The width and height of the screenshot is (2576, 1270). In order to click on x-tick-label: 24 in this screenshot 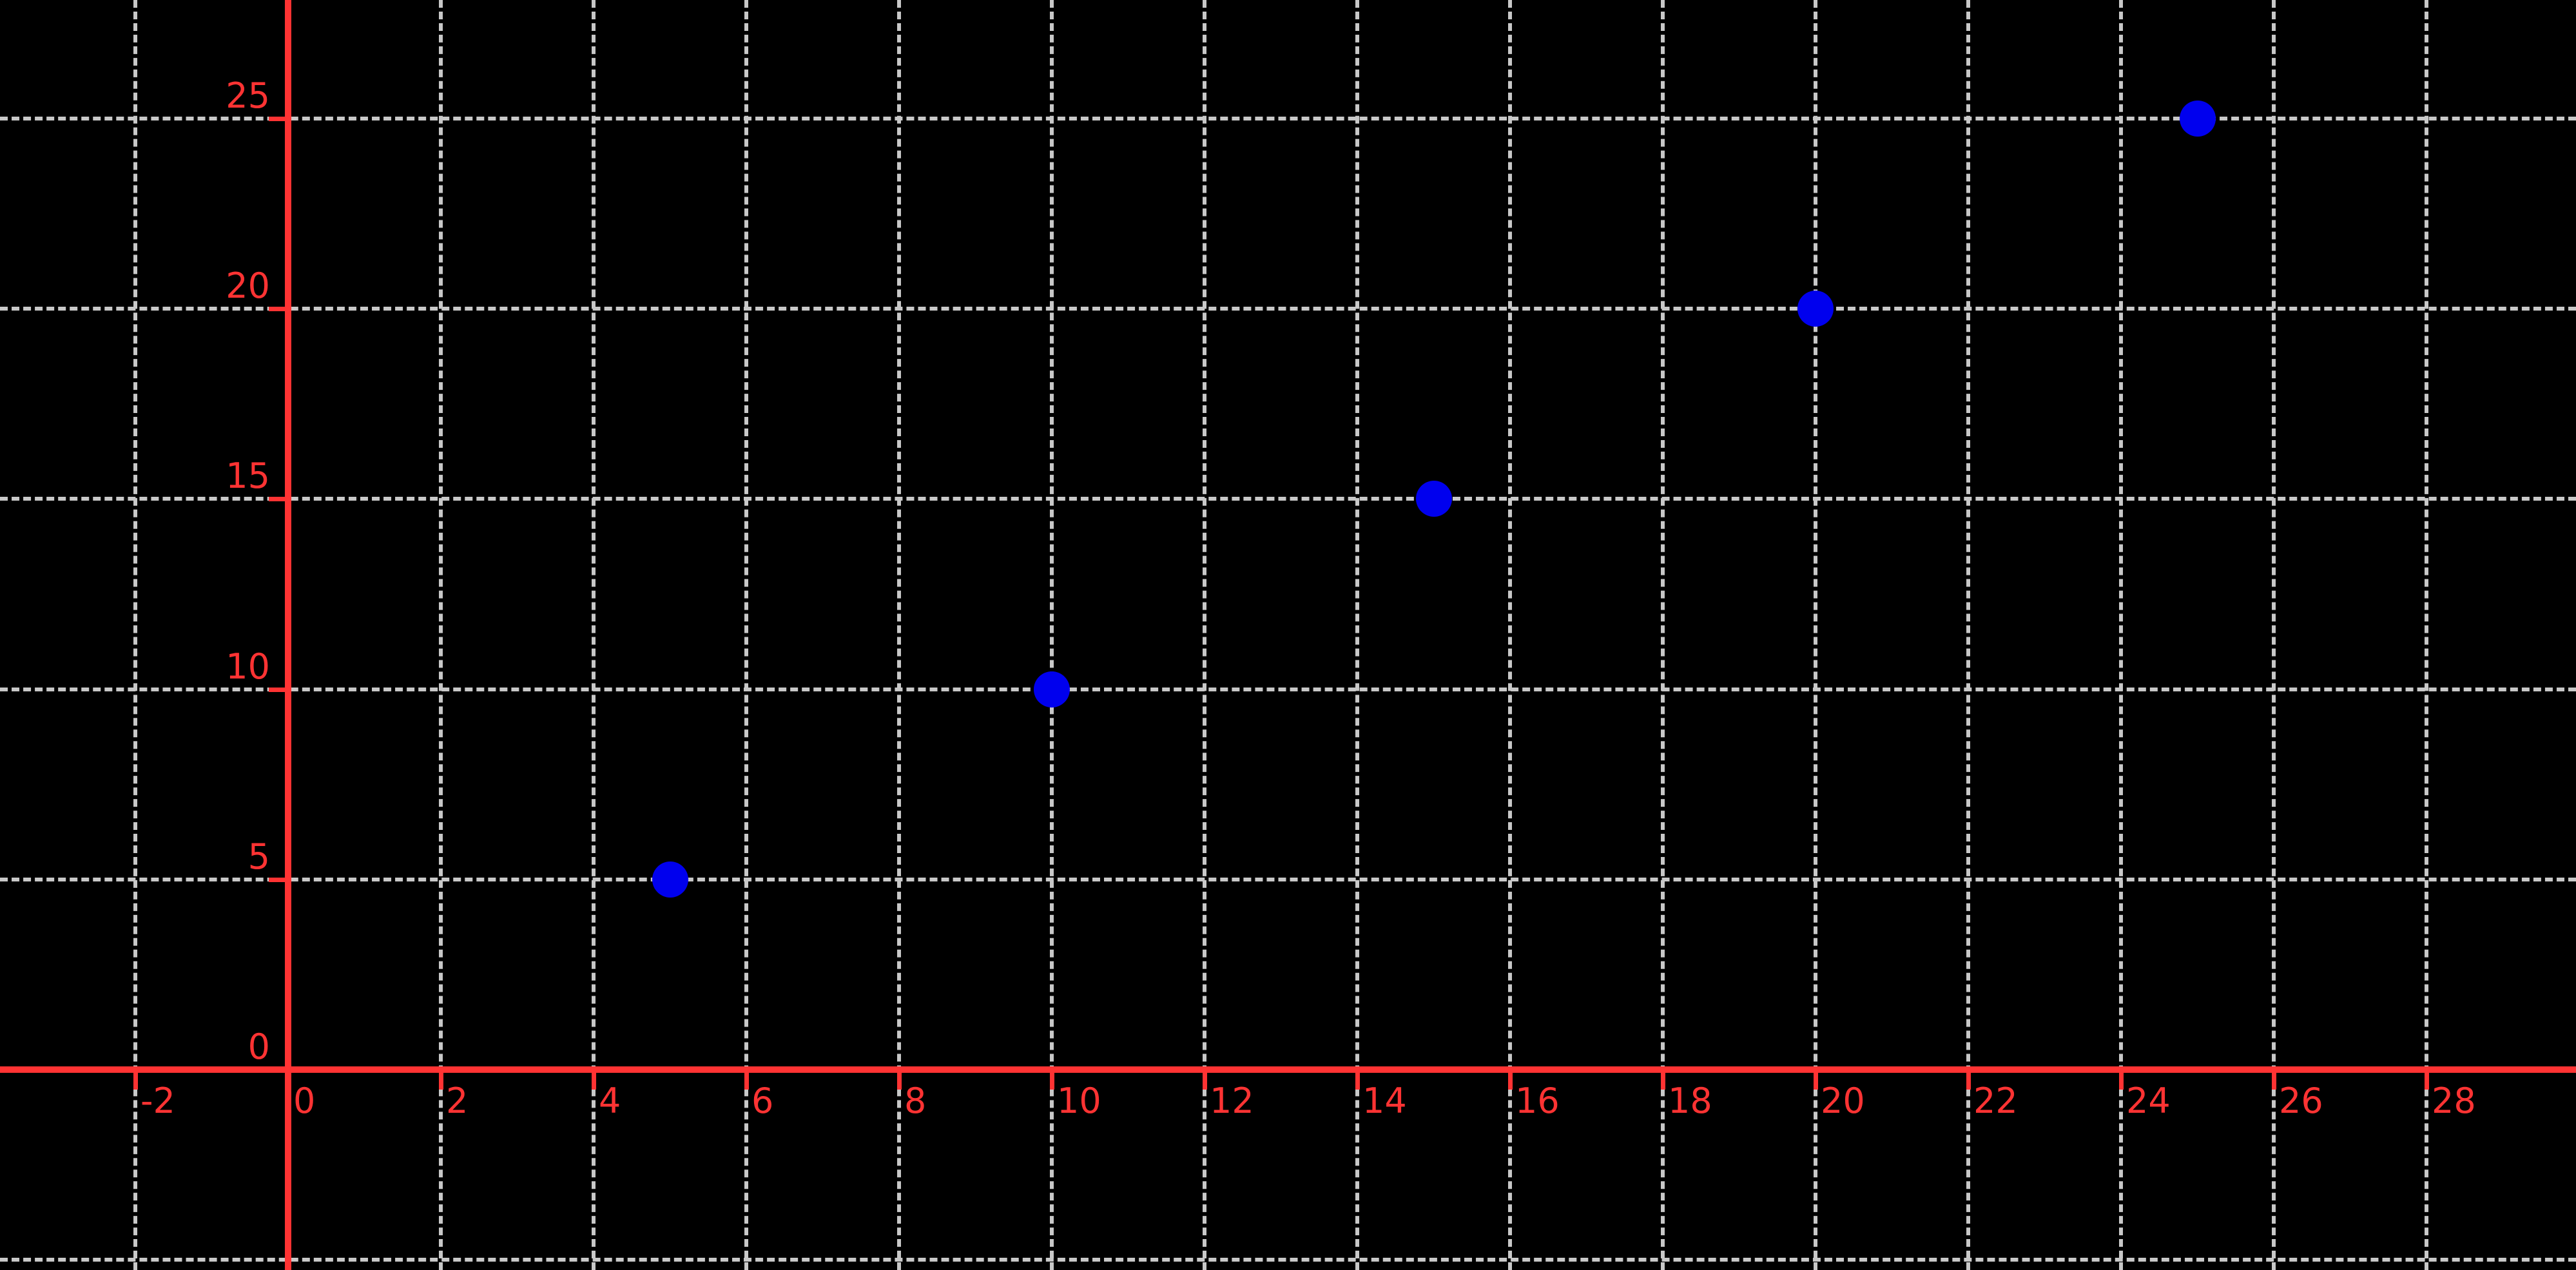, I will do `click(2148, 1101)`.